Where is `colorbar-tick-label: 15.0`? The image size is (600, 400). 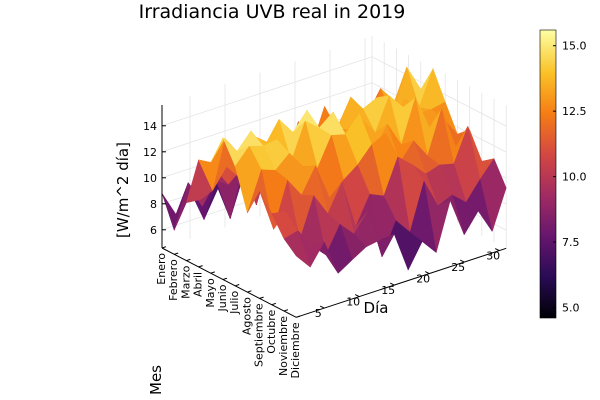
colorbar-tick-label: 15.0 is located at coordinates (574, 46).